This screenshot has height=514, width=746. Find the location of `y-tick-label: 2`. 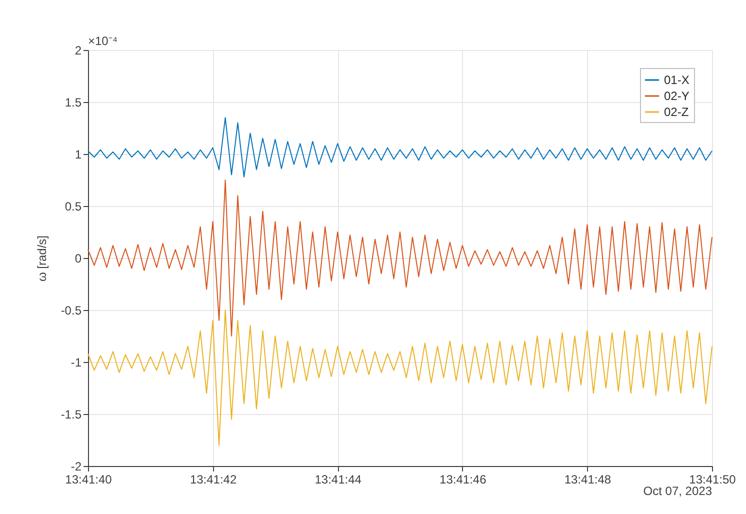

y-tick-label: 2 is located at coordinates (78, 51).